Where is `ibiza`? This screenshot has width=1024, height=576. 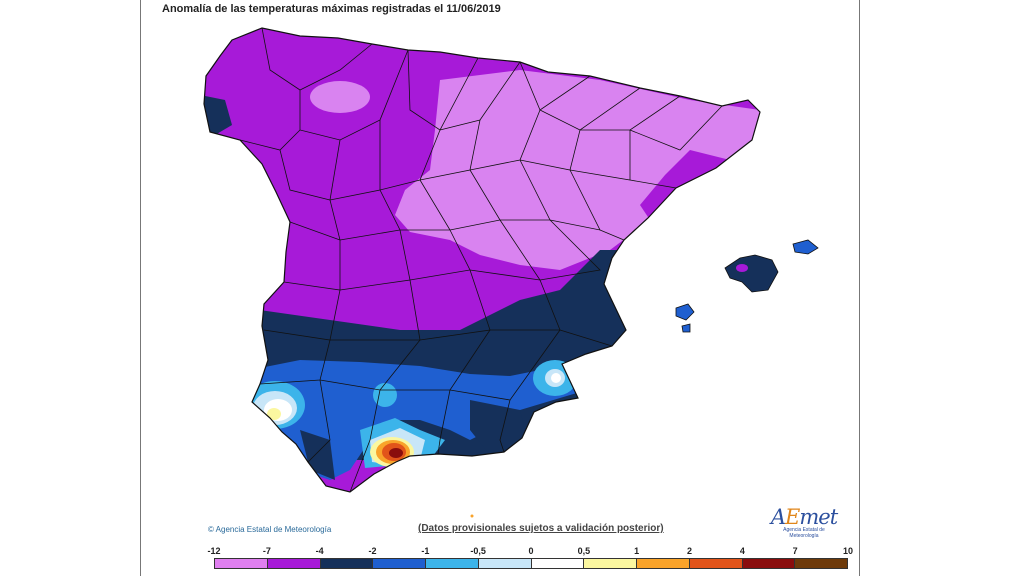
ibiza is located at coordinates (685, 312).